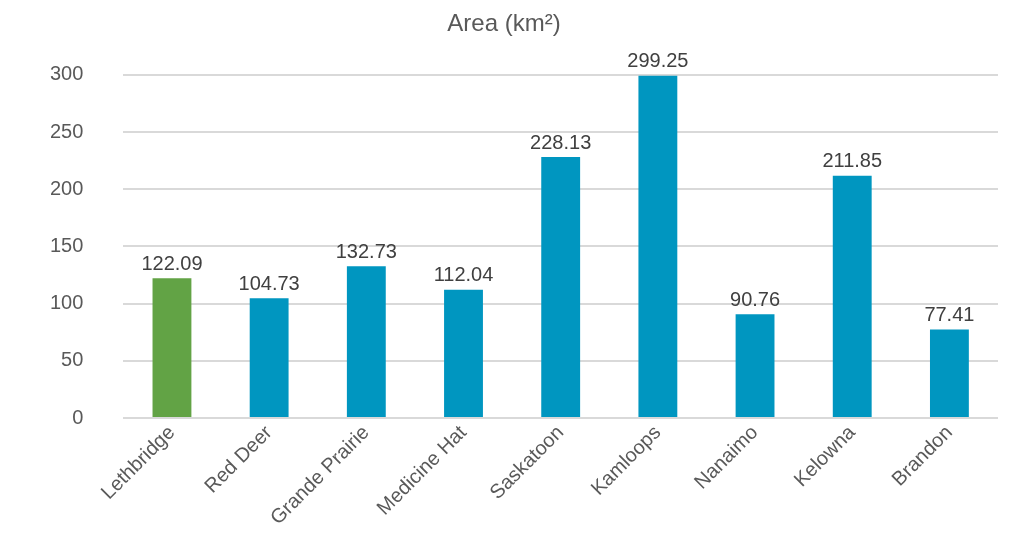 The width and height of the screenshot is (1028, 533). Describe the element at coordinates (72, 359) in the screenshot. I see `y-tick-label: 50` at that location.